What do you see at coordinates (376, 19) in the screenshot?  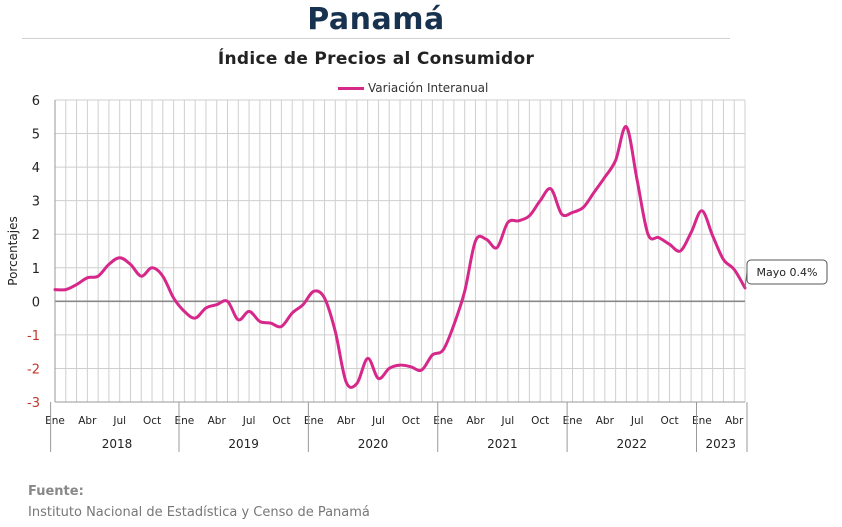 I see `chart-title: Panamá` at bounding box center [376, 19].